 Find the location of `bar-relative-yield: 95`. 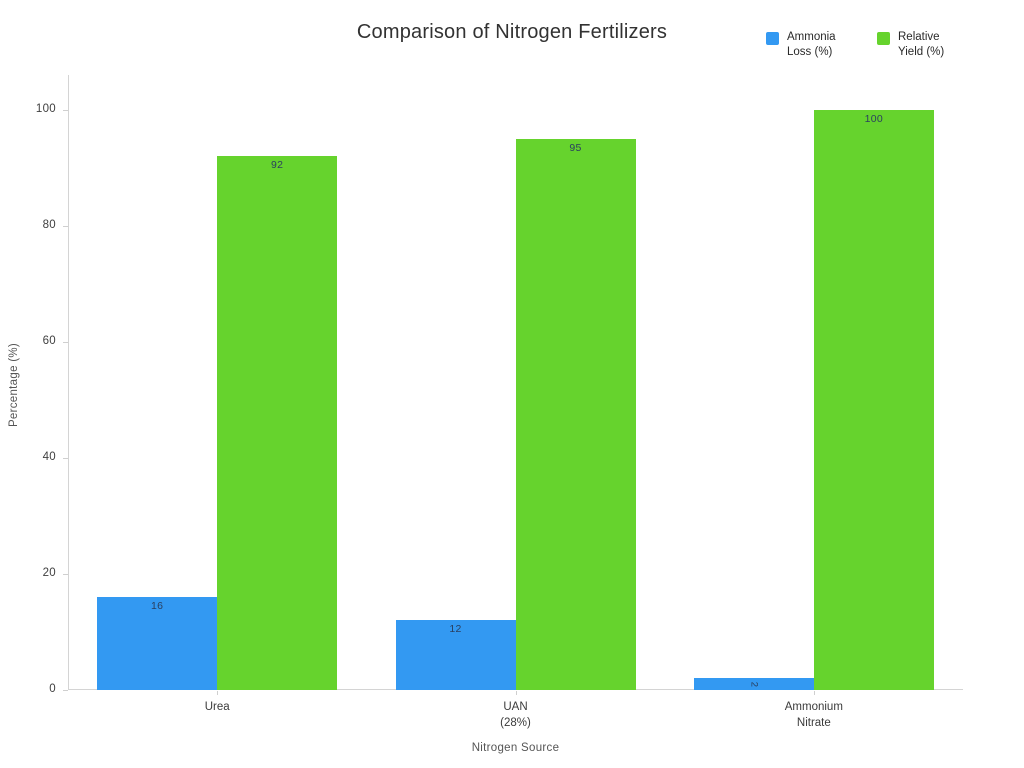

bar-relative-yield: 95 is located at coordinates (575, 414).